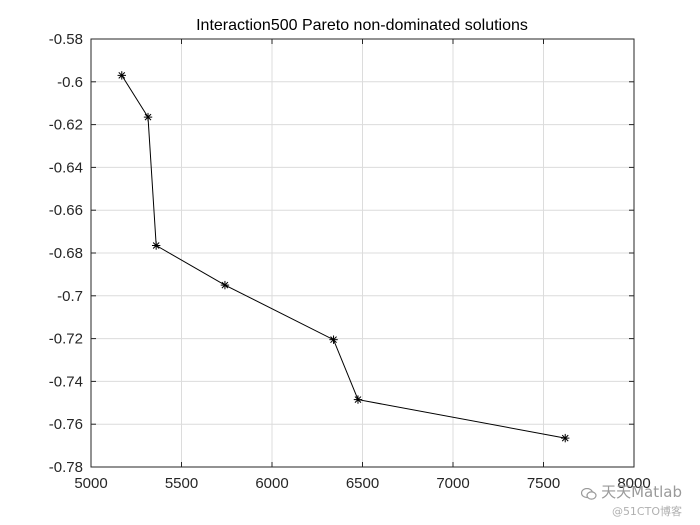 Image resolution: width=700 pixels, height=525 pixels. What do you see at coordinates (66, 210) in the screenshot?
I see `y-tick-label: -0.66` at bounding box center [66, 210].